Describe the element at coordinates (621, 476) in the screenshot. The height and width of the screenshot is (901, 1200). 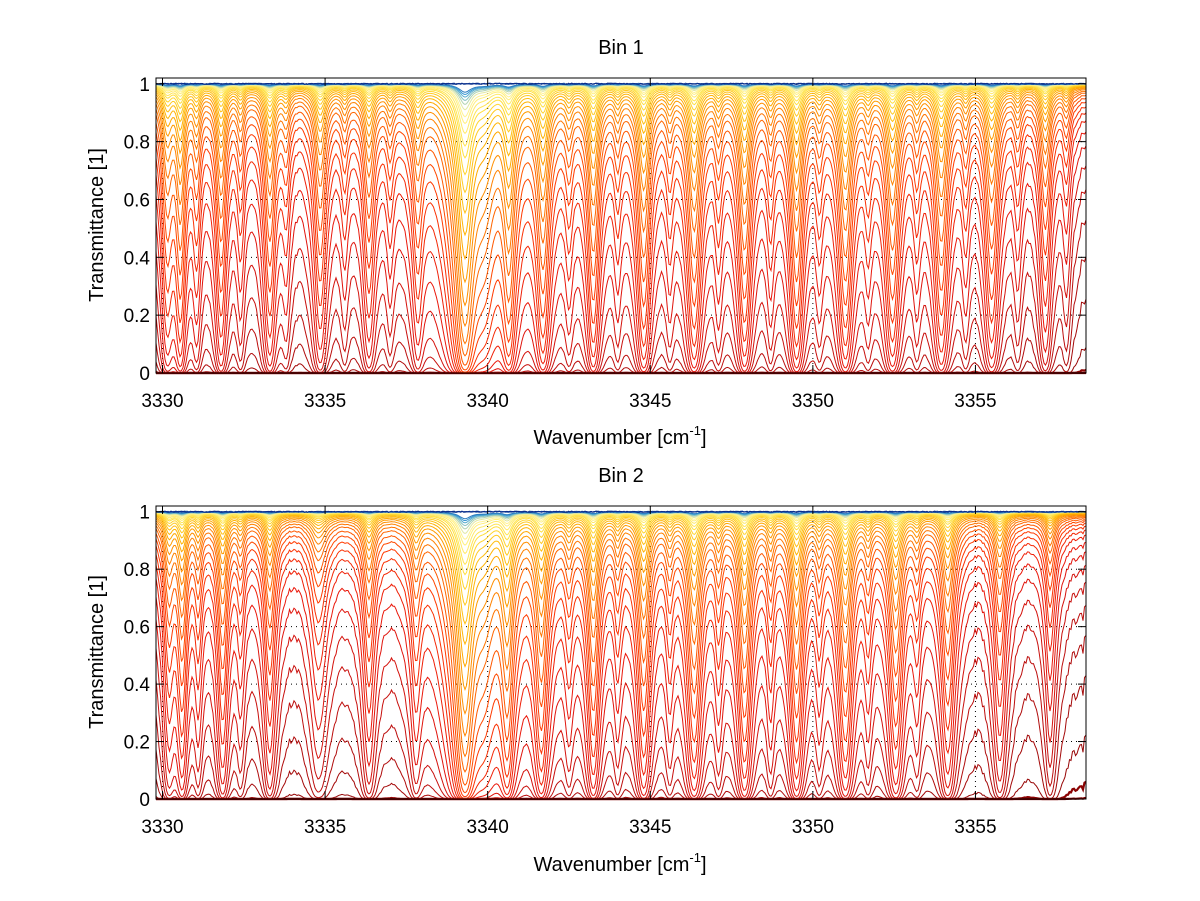
I see `chart-title: Bin 2` at that location.